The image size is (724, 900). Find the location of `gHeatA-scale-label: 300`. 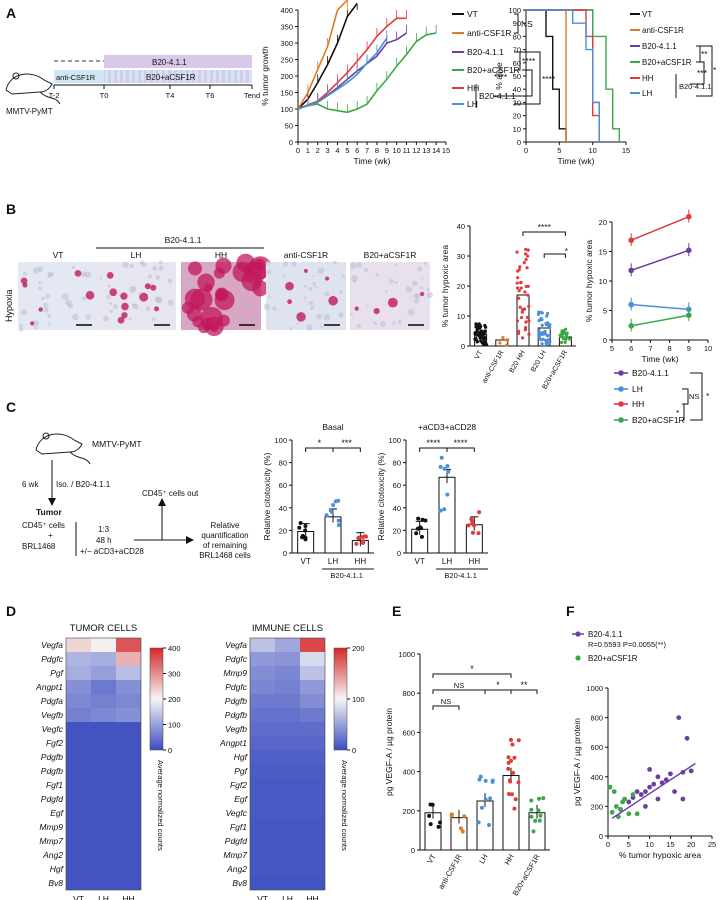

gHeatA-scale-label: 300 is located at coordinates (174, 674).